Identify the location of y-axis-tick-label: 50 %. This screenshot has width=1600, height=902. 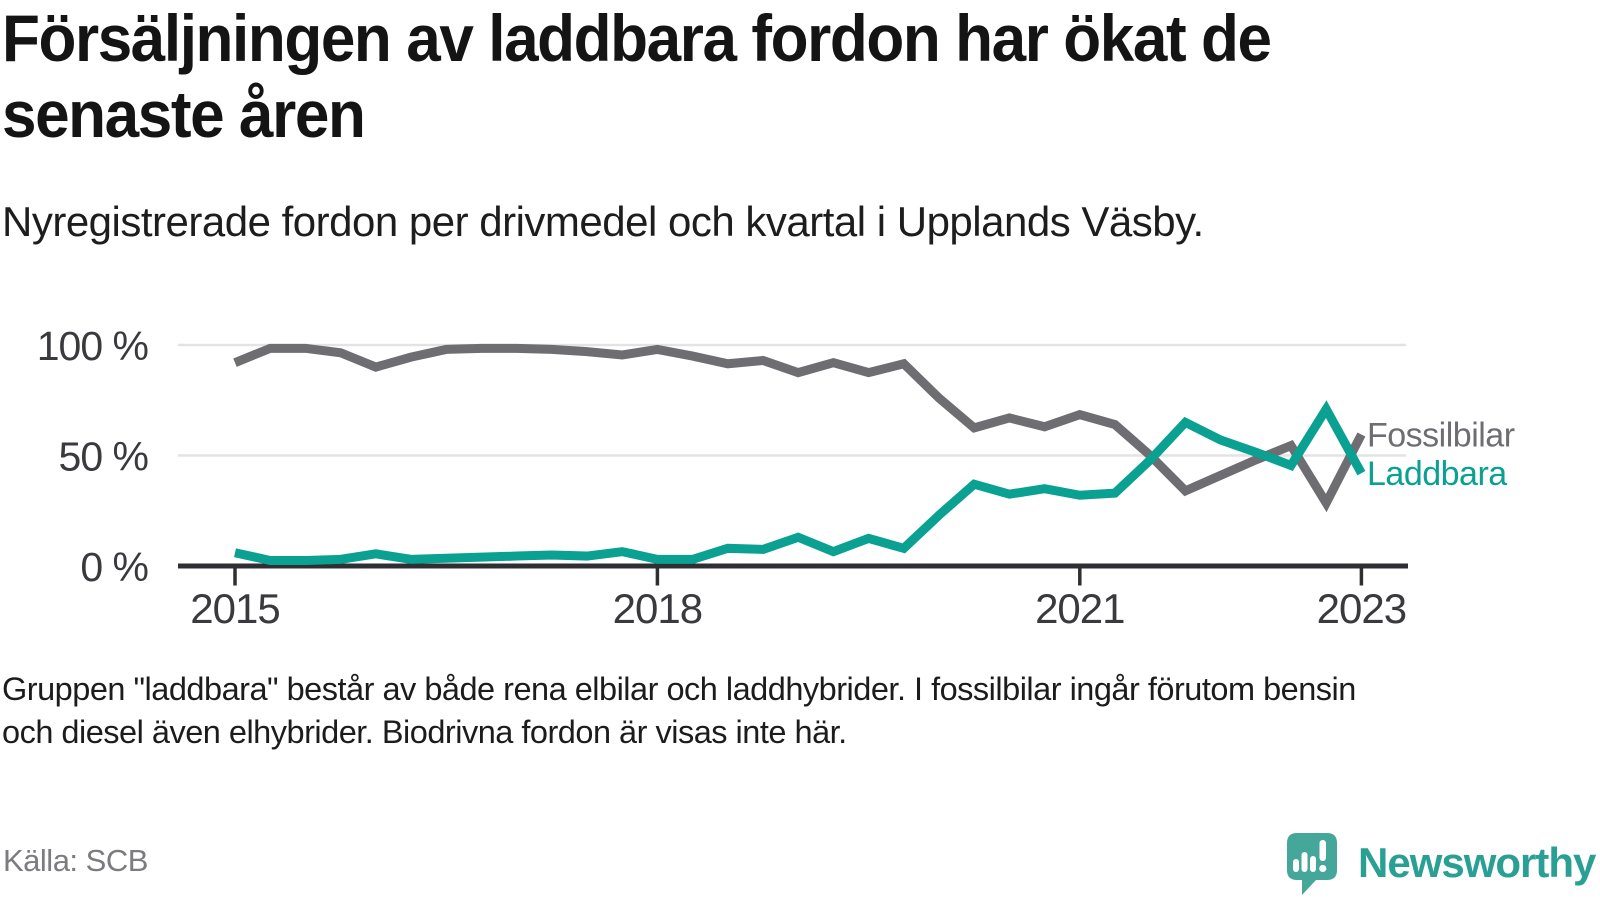
(103, 457).